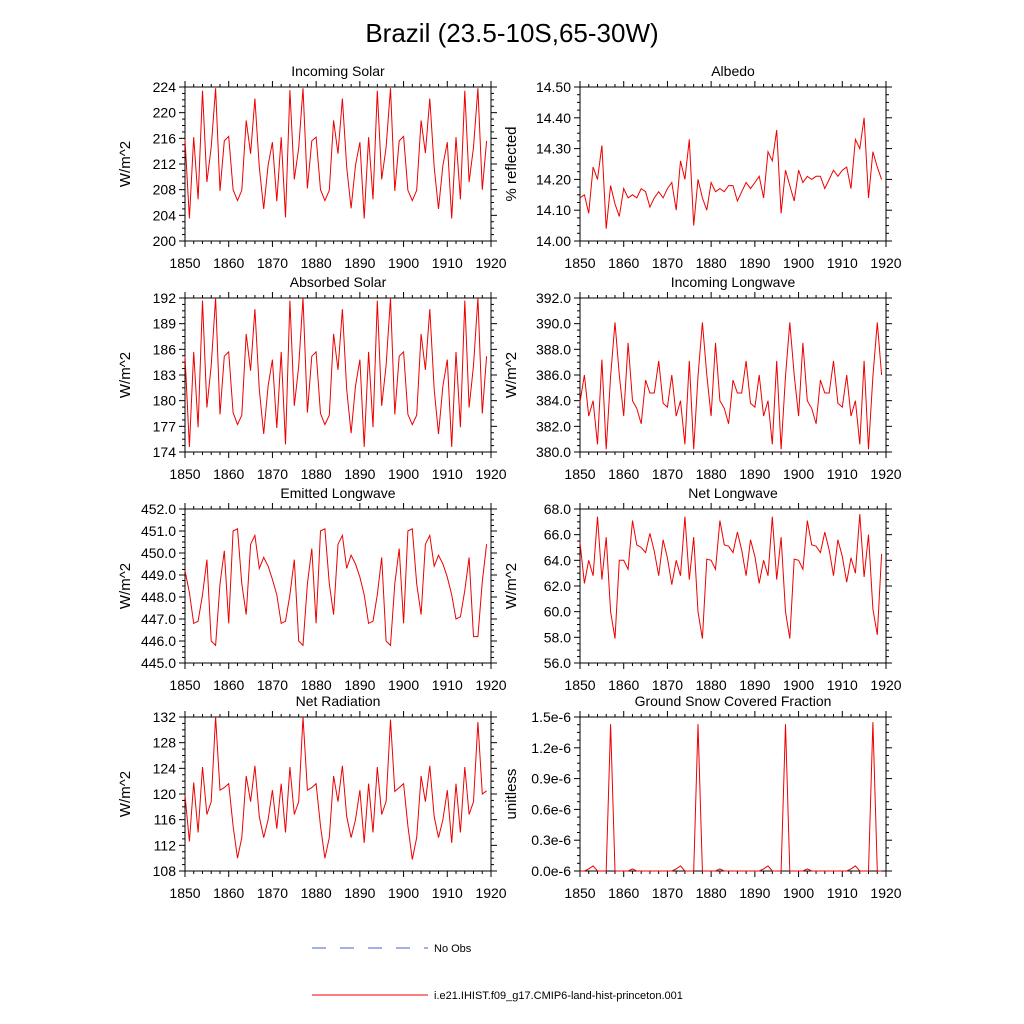  Describe the element at coordinates (553, 349) in the screenshot. I see `y-tick-label: 388.0` at that location.